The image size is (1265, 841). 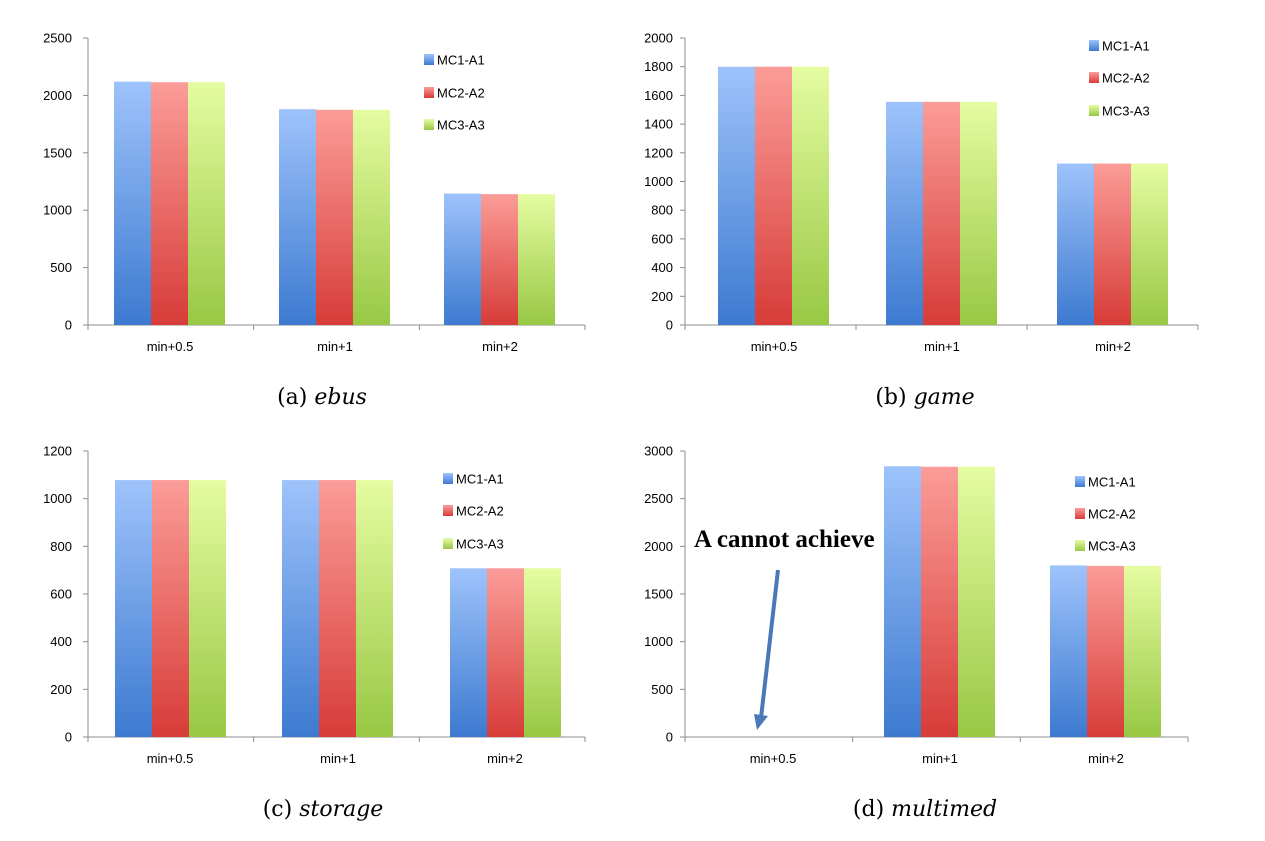 What do you see at coordinates (323, 809) in the screenshot?
I see `caption-storage: (c) storage` at bounding box center [323, 809].